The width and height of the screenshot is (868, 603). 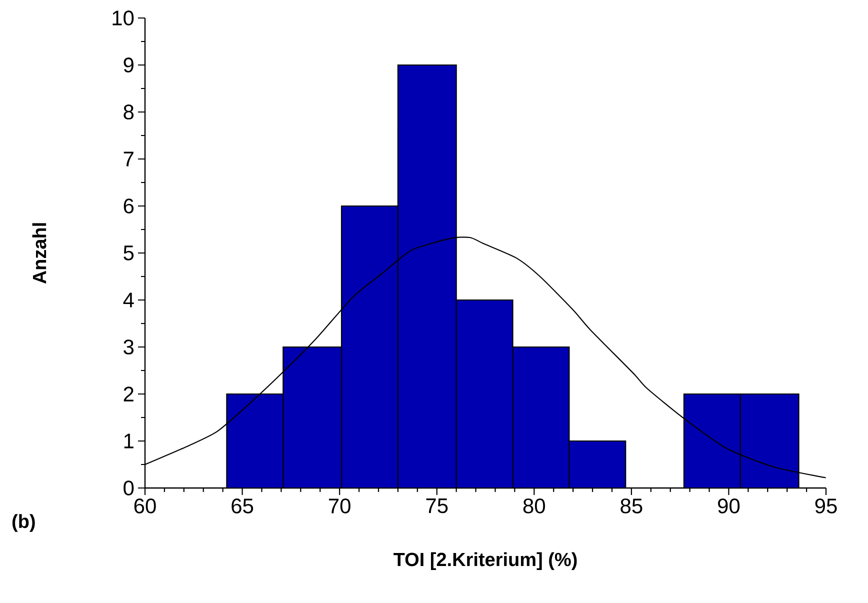 What do you see at coordinates (145, 506) in the screenshot?
I see `x-tick-label: 60` at bounding box center [145, 506].